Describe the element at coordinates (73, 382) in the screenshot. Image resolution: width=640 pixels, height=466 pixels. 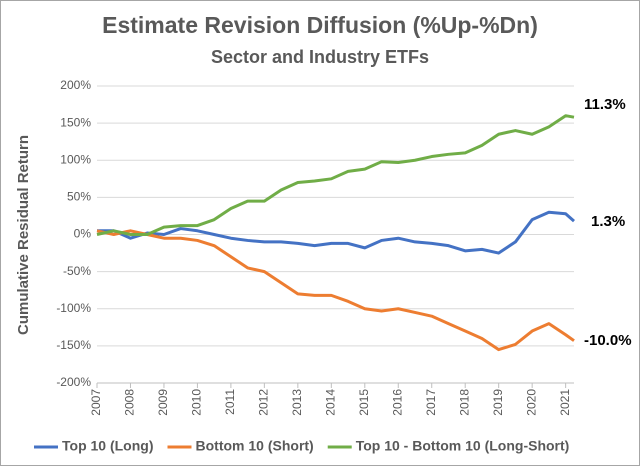
I see `y-tick-label: -200%` at that location.